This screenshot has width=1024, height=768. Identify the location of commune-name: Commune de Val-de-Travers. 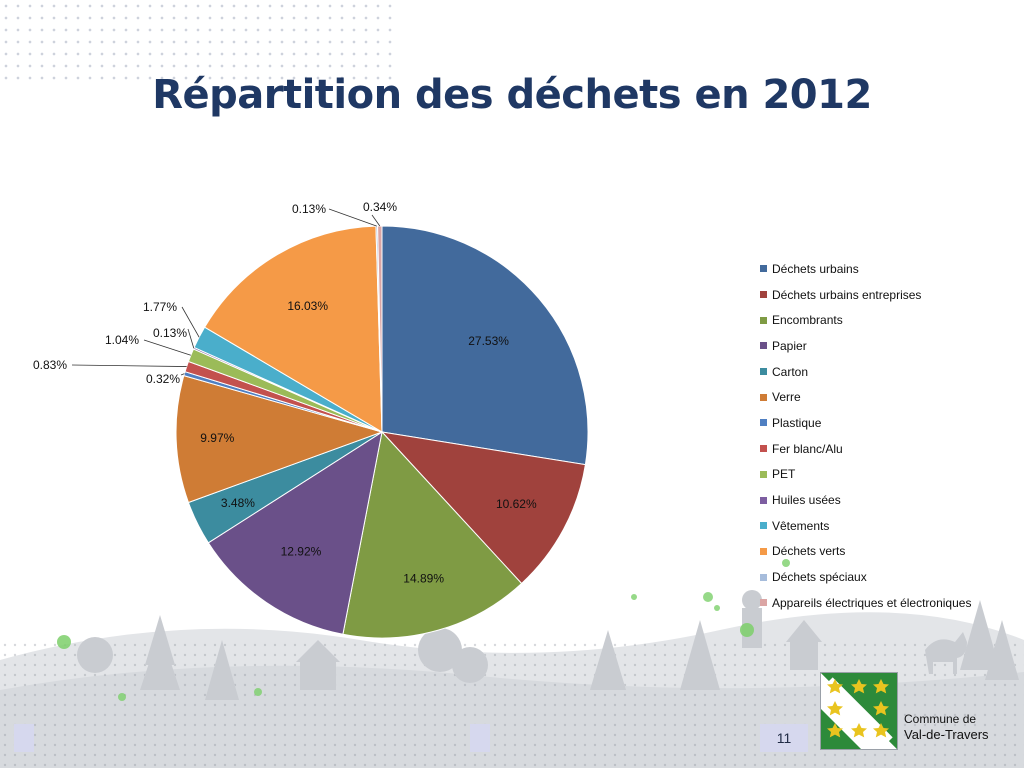
(946, 727).